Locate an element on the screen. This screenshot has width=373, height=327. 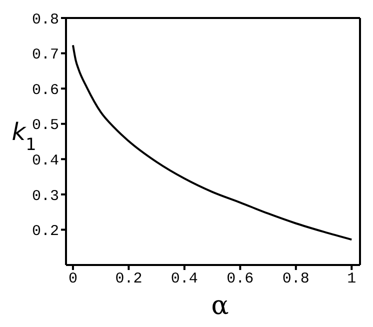
y-tick-label: 0.6 is located at coordinates (45, 90).